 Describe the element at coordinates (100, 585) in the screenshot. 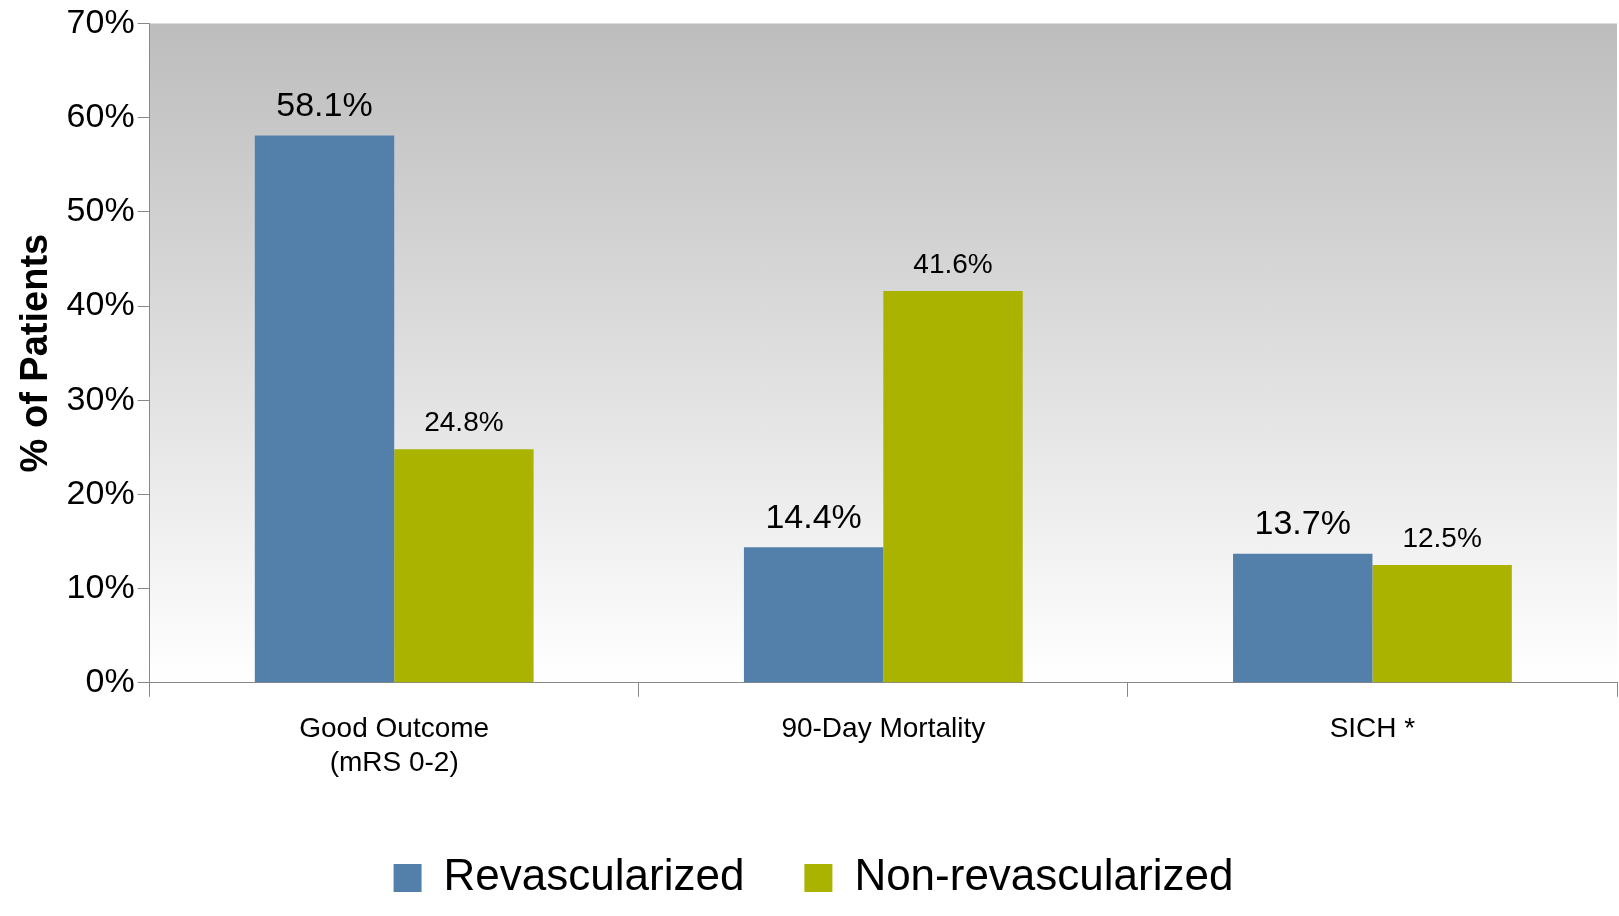

I see `y-tick-label: 10%` at that location.